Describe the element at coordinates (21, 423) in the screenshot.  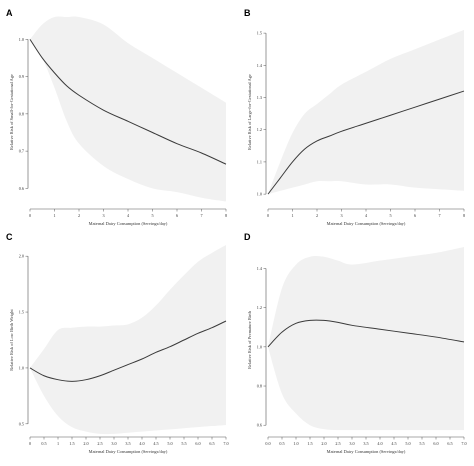
I see `y-tick-label: 0.5` at that location.